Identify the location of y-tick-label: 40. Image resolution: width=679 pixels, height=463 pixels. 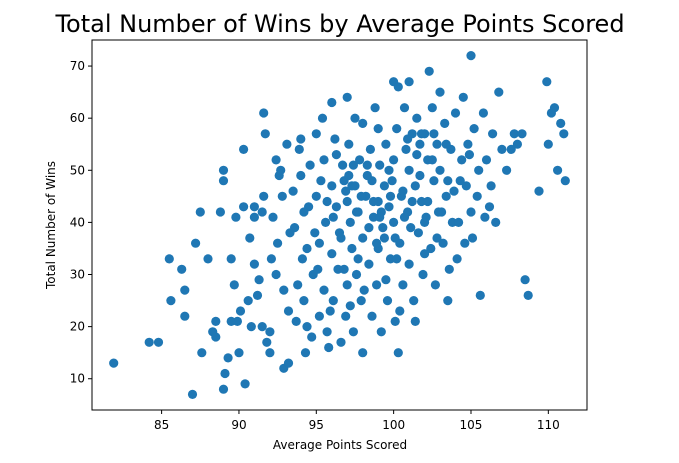
(77, 222).